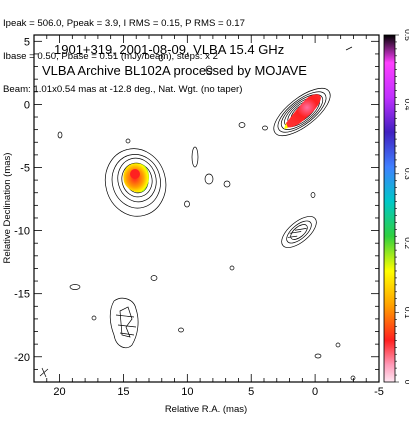  Describe the element at coordinates (402, 207) in the screenshot. I see `colorbar-ticks: 0 0.1 0.2 0.3 0.4 0.5` at that location.